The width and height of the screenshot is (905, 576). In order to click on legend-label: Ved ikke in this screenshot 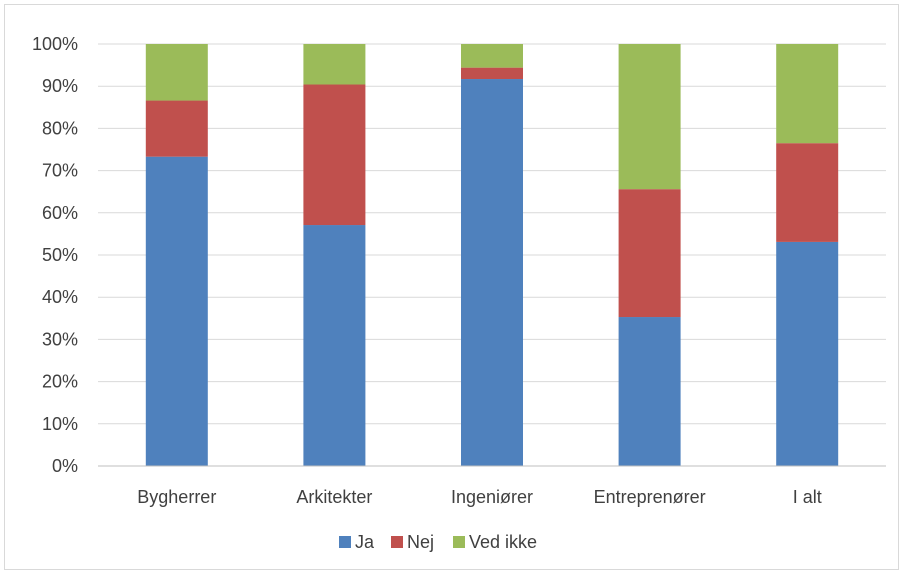, I will do `click(503, 542)`.